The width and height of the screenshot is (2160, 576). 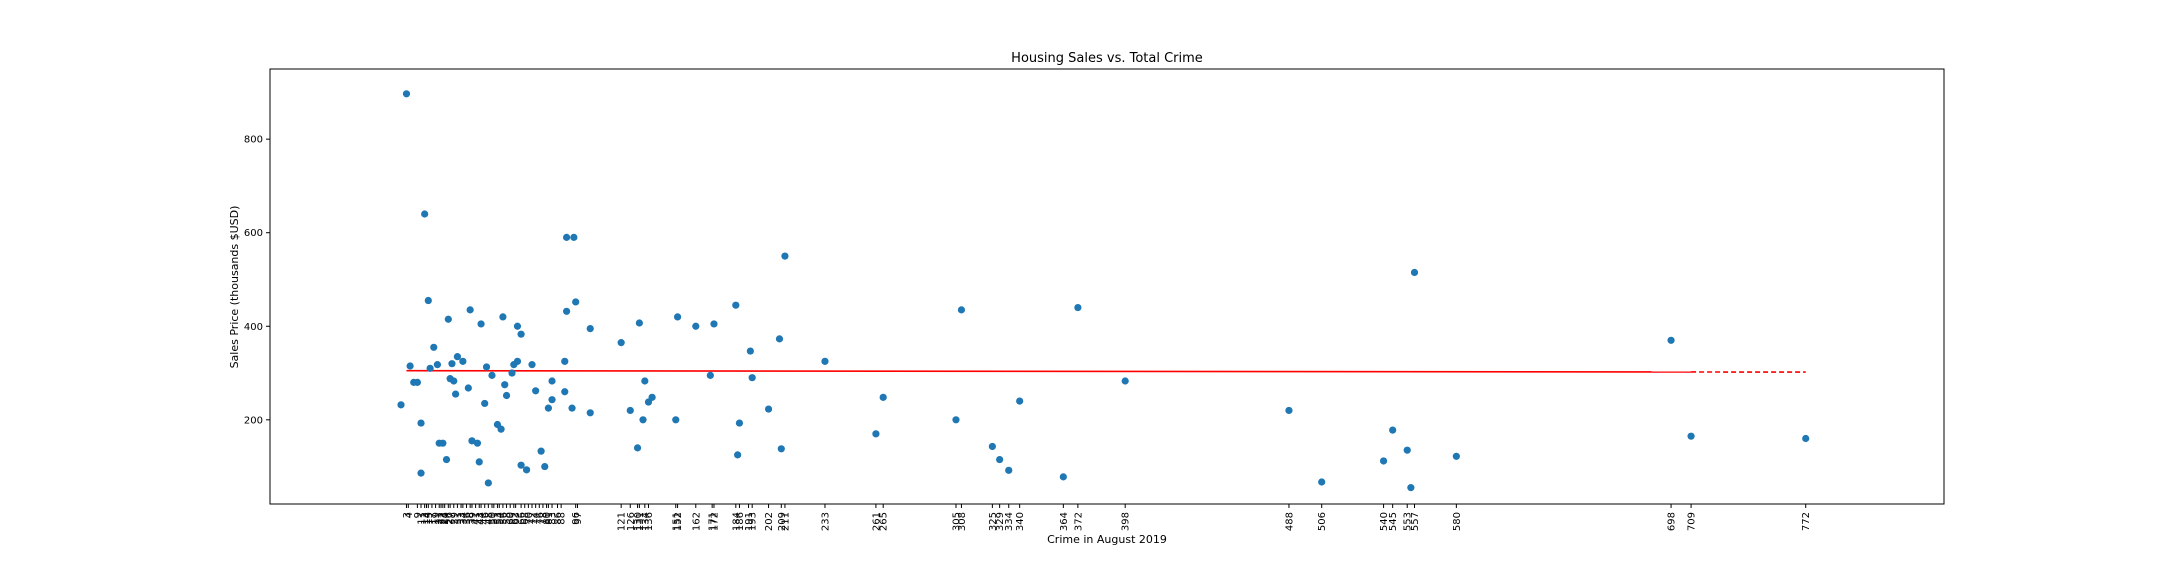 What do you see at coordinates (449, 518) in the screenshot?
I see `x-tick-label: 26` at bounding box center [449, 518].